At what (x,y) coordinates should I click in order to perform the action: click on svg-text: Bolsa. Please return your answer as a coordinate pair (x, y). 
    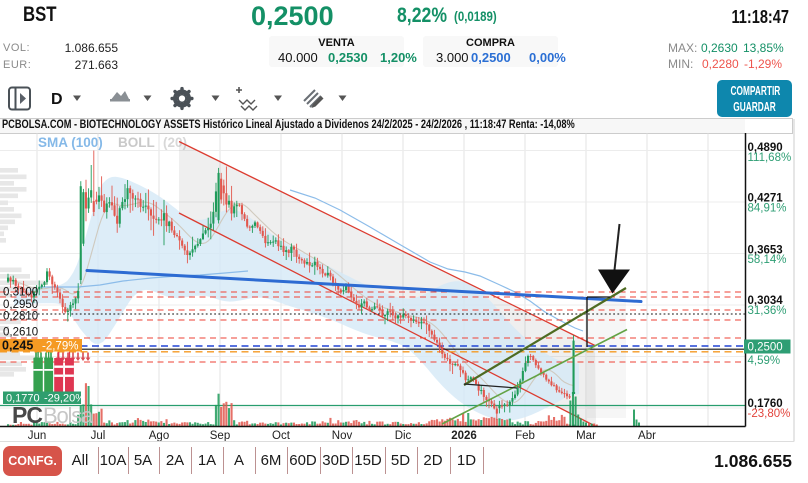
    Looking at the image, I should click on (68, 415).